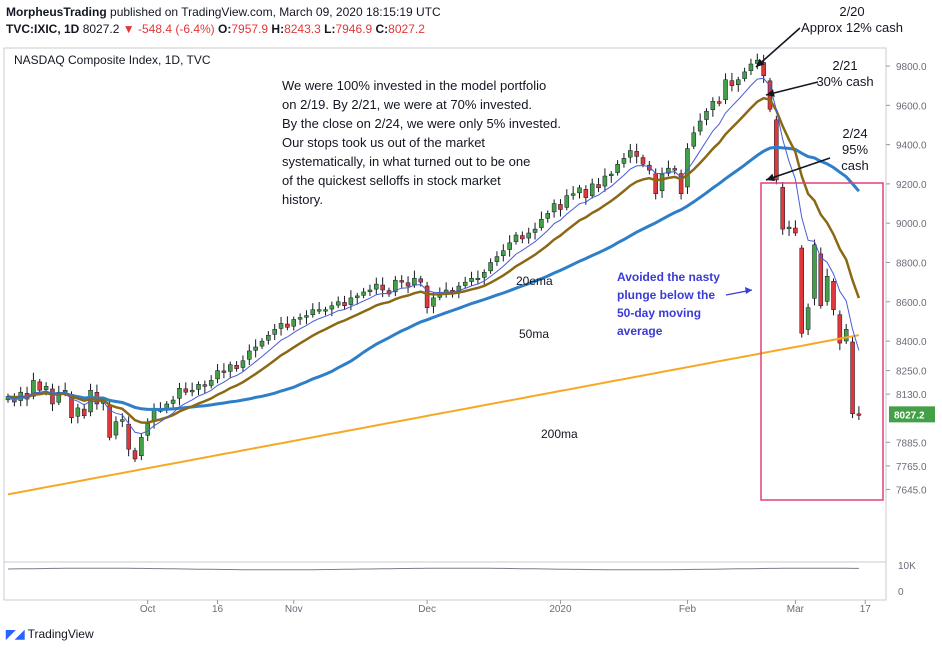 This screenshot has height=655, width=942. What do you see at coordinates (534, 334) in the screenshot?
I see `ma50-label: 50ma` at bounding box center [534, 334].